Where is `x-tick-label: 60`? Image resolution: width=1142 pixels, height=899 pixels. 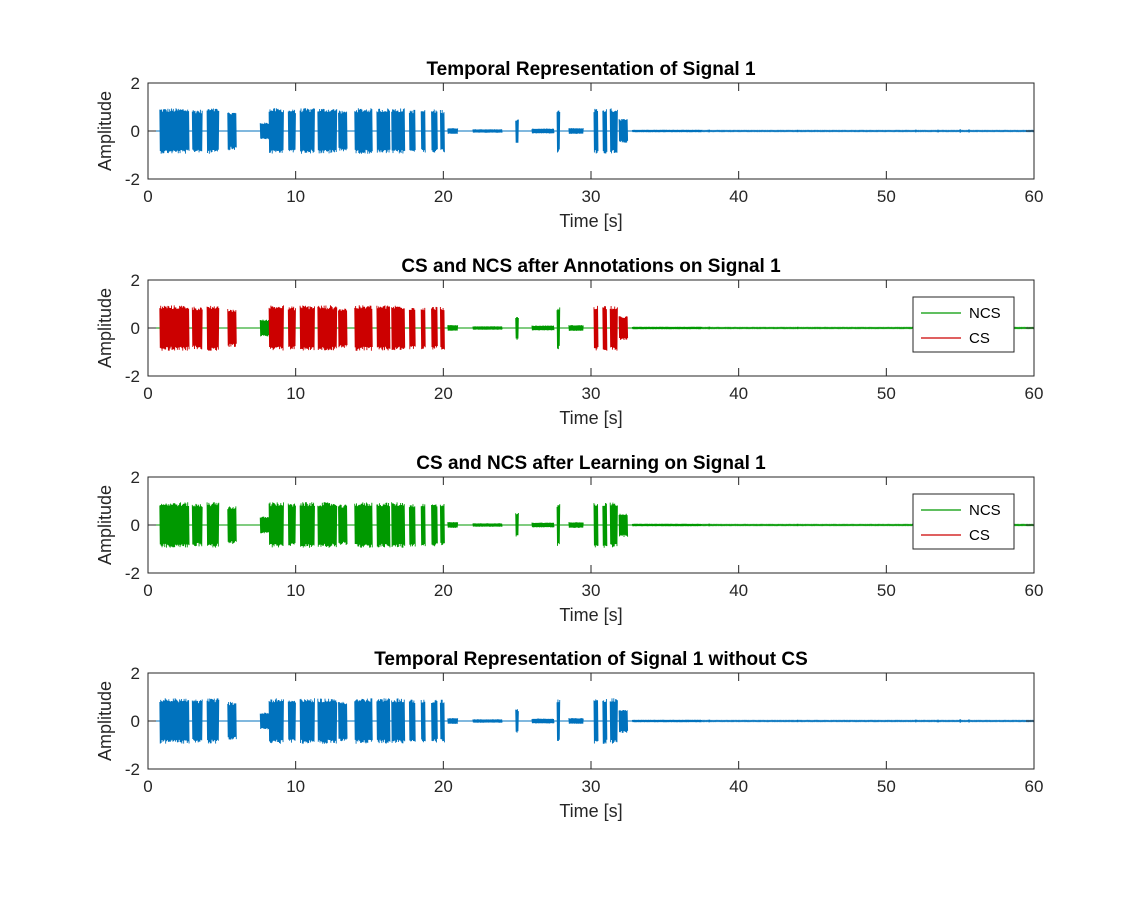 x-tick-label: 60 is located at coordinates (1034, 786).